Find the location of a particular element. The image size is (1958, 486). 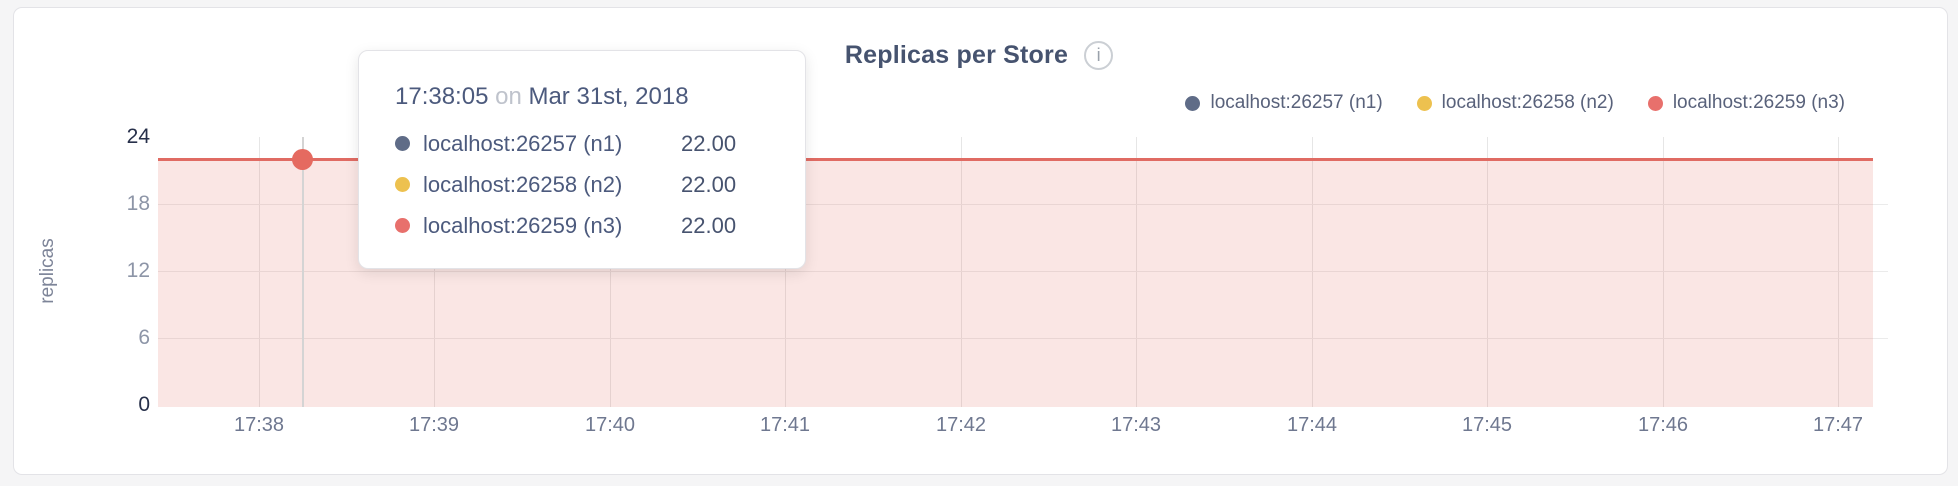

y-tick-label: 6 is located at coordinates (144, 337).